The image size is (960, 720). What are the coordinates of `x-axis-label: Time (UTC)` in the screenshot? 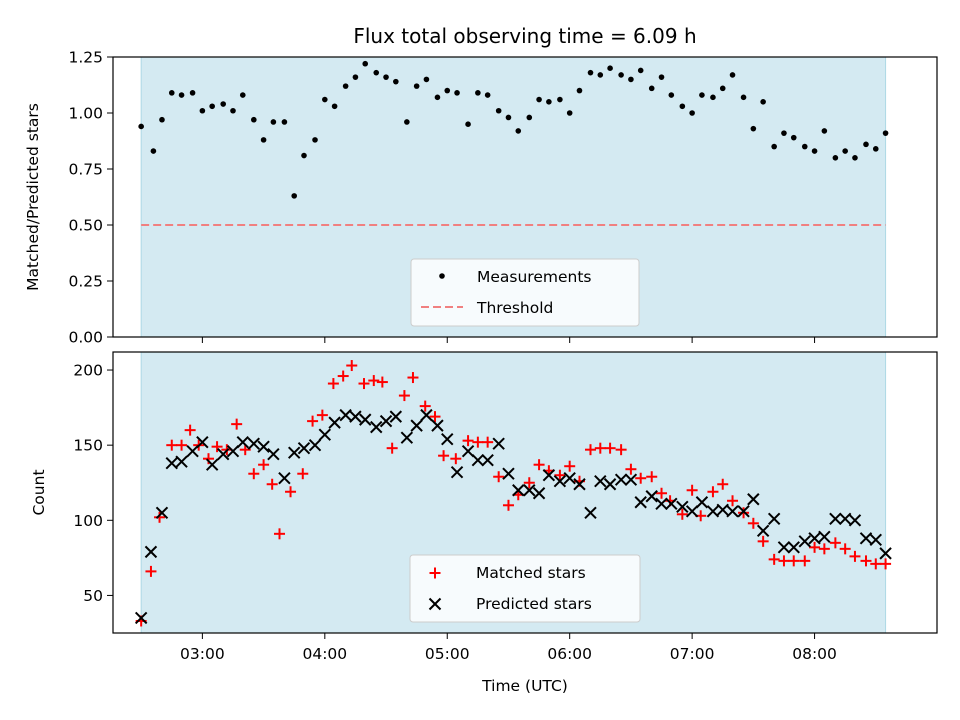 It's located at (524, 686).